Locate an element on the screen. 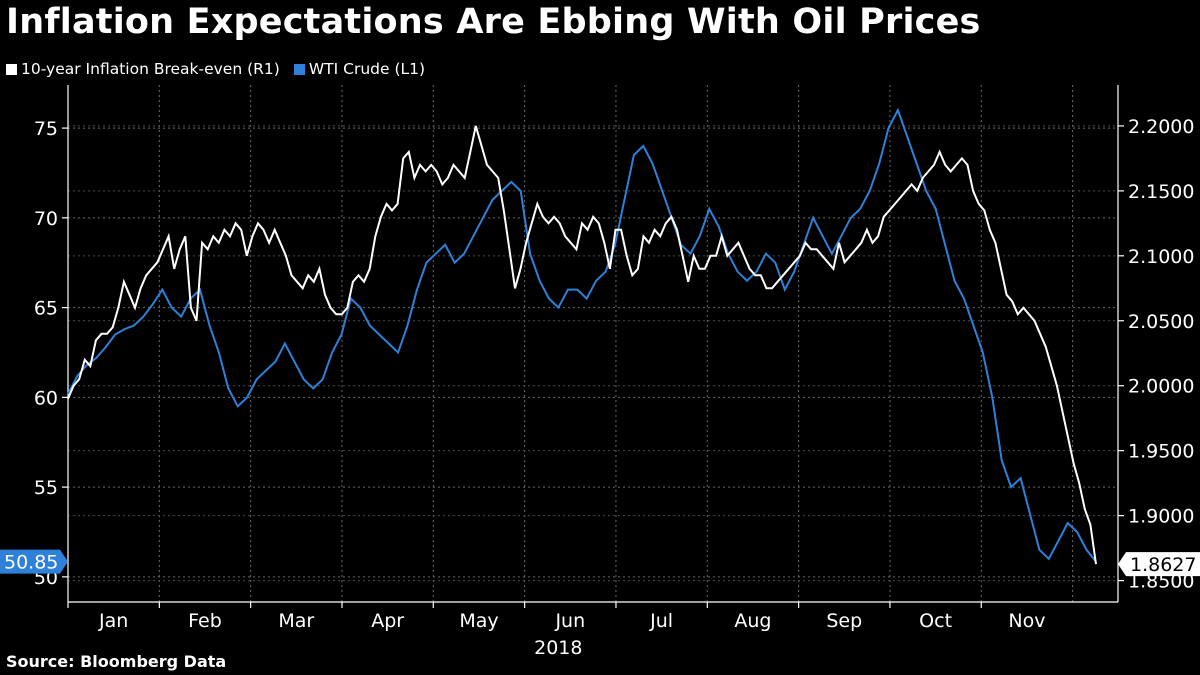 The width and height of the screenshot is (1200, 675). last-value-label-wti: 50.85 is located at coordinates (31, 563).